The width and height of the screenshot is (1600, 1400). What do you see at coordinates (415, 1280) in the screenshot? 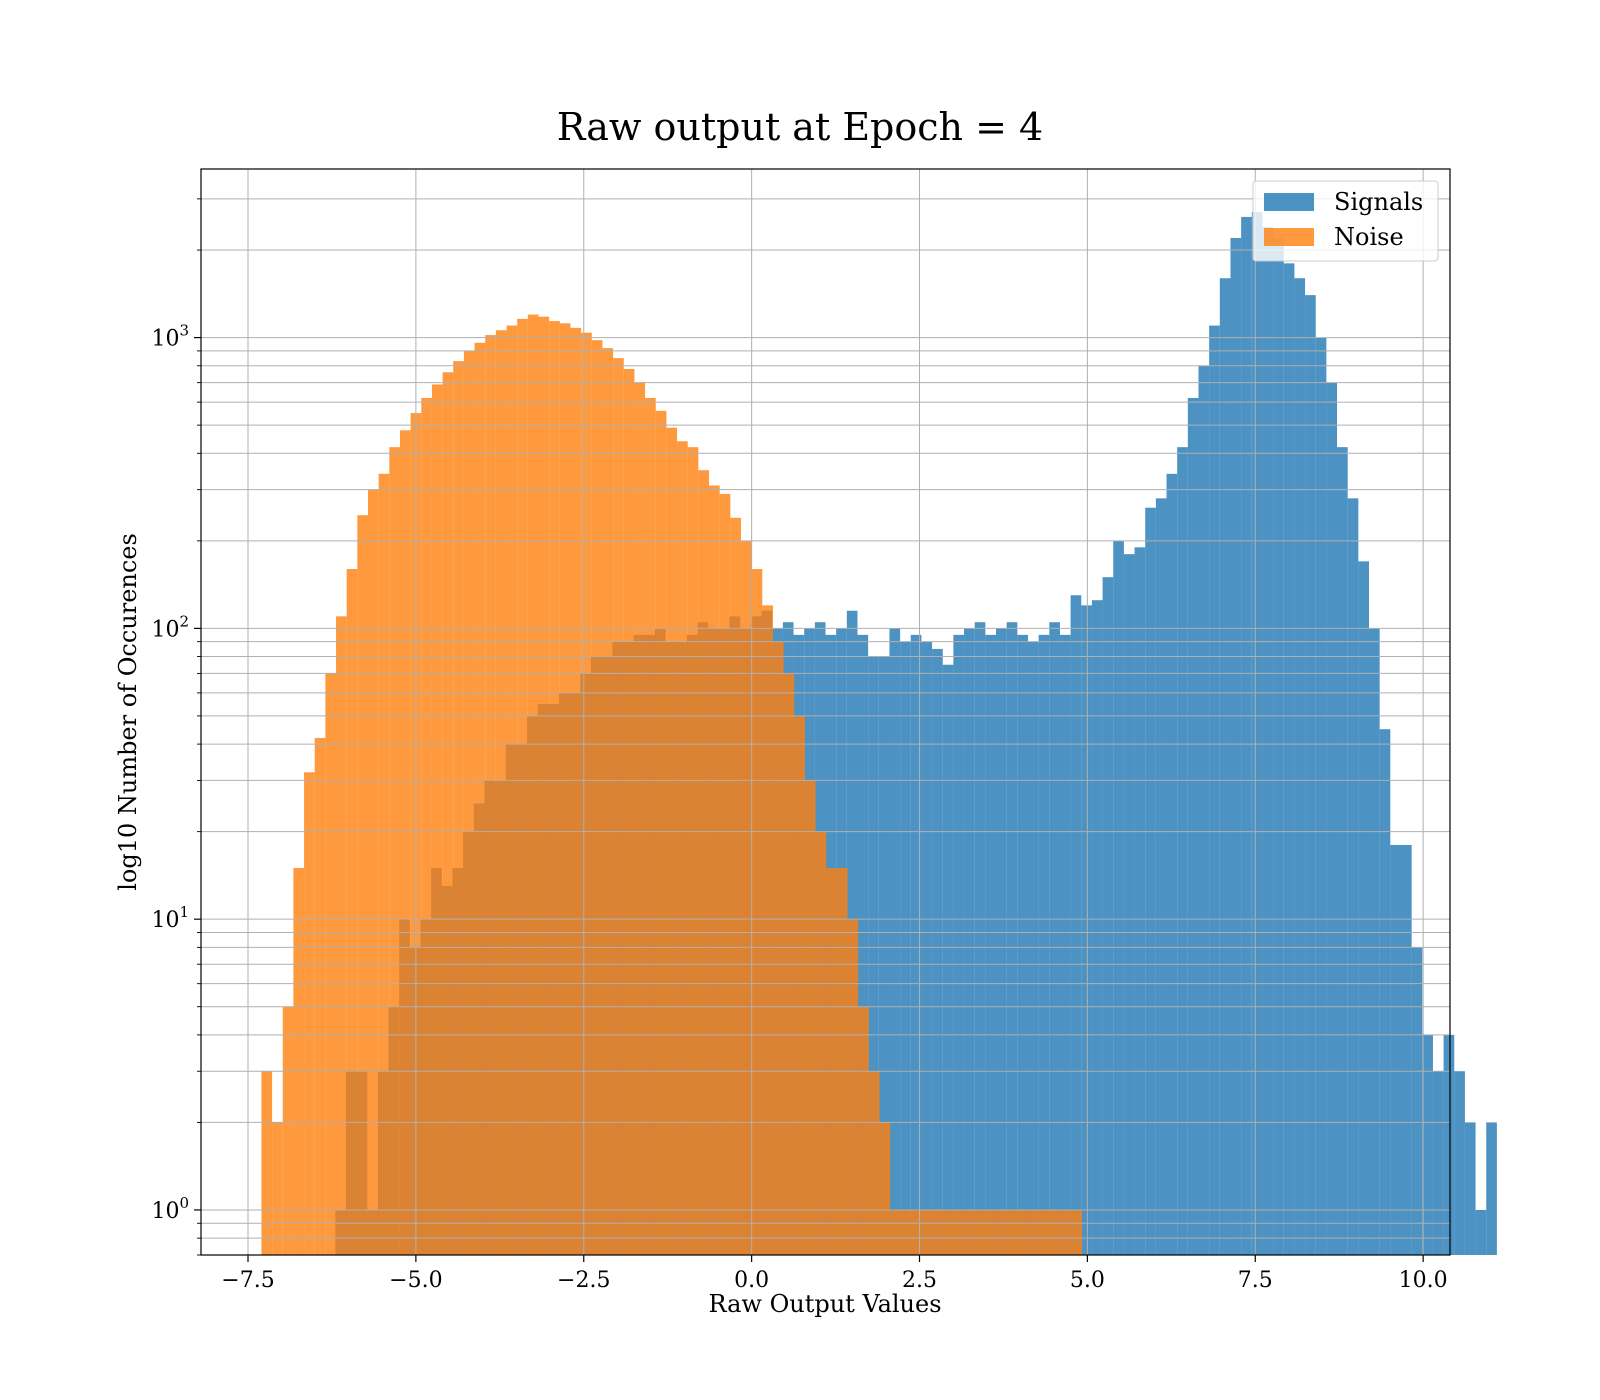
I see `x-tick-label: −5.0` at bounding box center [415, 1280].